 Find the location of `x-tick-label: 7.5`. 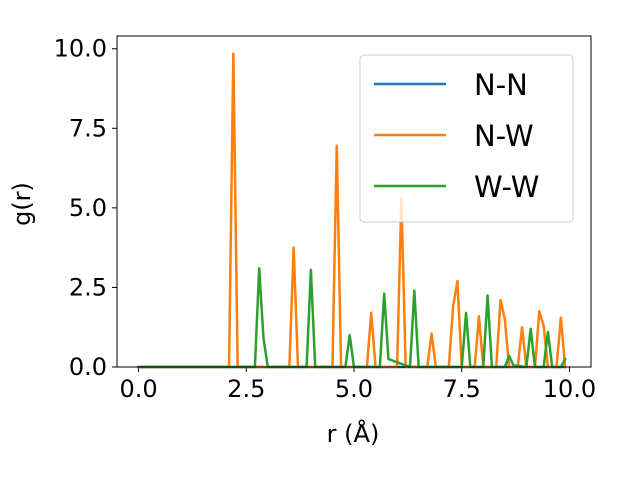

x-tick-label: 7.5 is located at coordinates (462, 389).